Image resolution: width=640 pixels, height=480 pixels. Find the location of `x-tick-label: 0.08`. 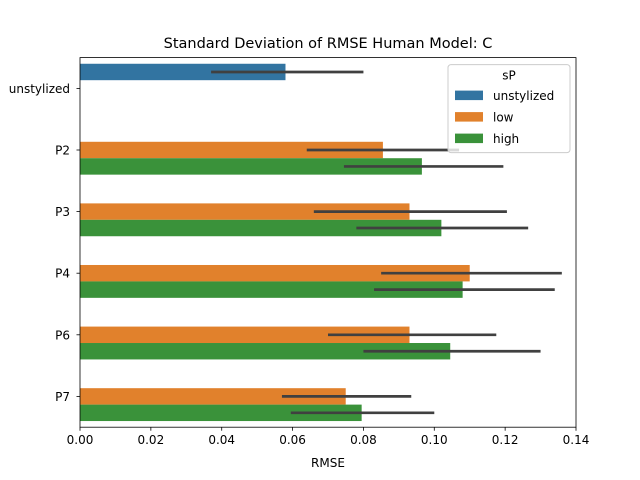

x-tick-label: 0.08 is located at coordinates (363, 440).